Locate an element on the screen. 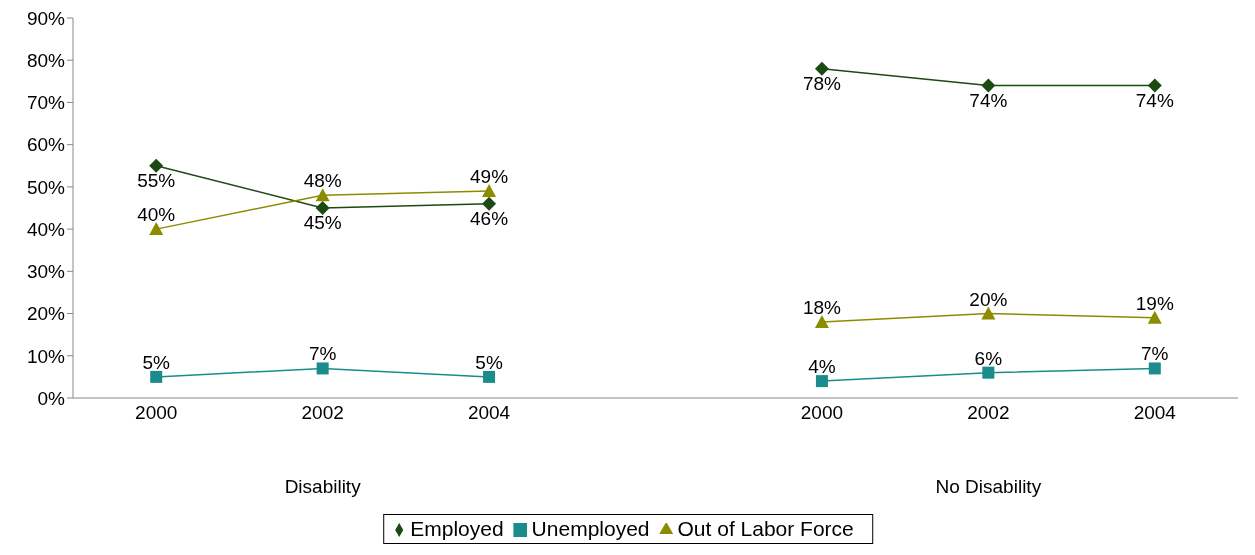 The image size is (1255, 555). data-label: 46% is located at coordinates (489, 219).